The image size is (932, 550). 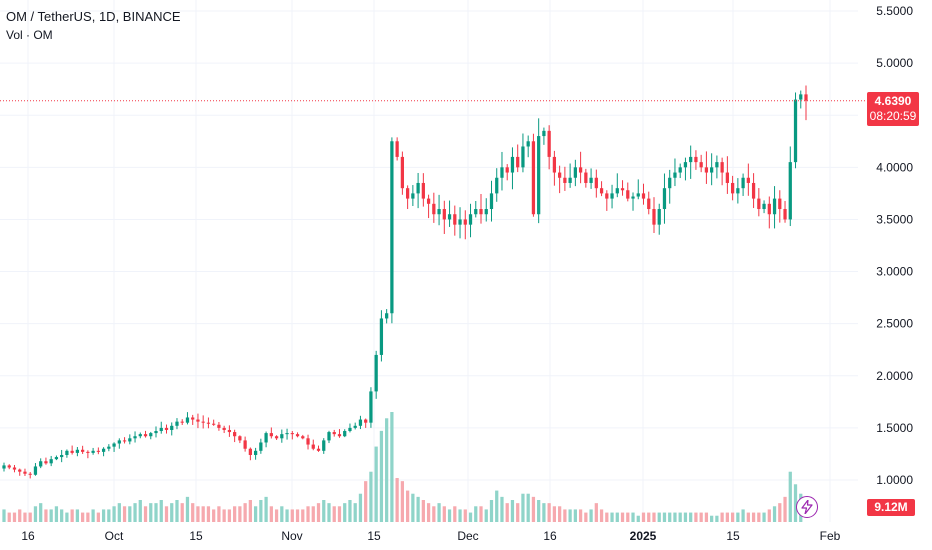 What do you see at coordinates (29, 35) in the screenshot?
I see `volume-indicator-label: Vol · OM` at bounding box center [29, 35].